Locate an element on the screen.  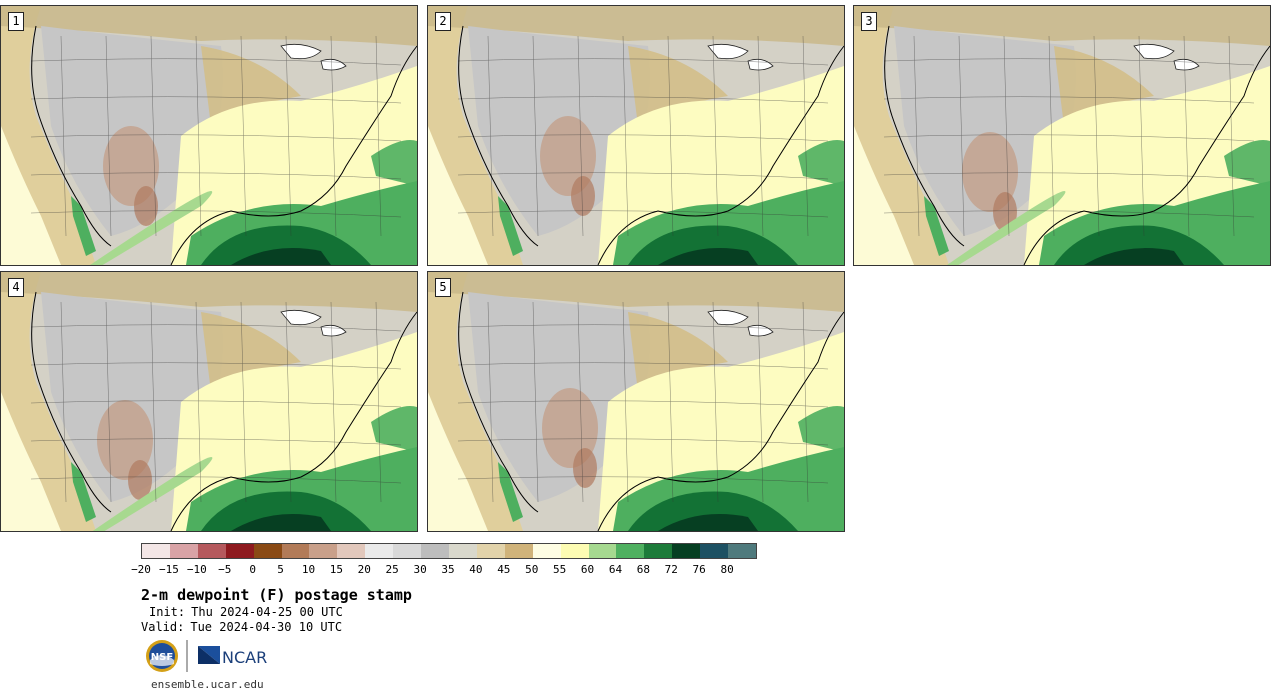
site-url: ensemble.ucar.edu is located at coordinates (207, 684).